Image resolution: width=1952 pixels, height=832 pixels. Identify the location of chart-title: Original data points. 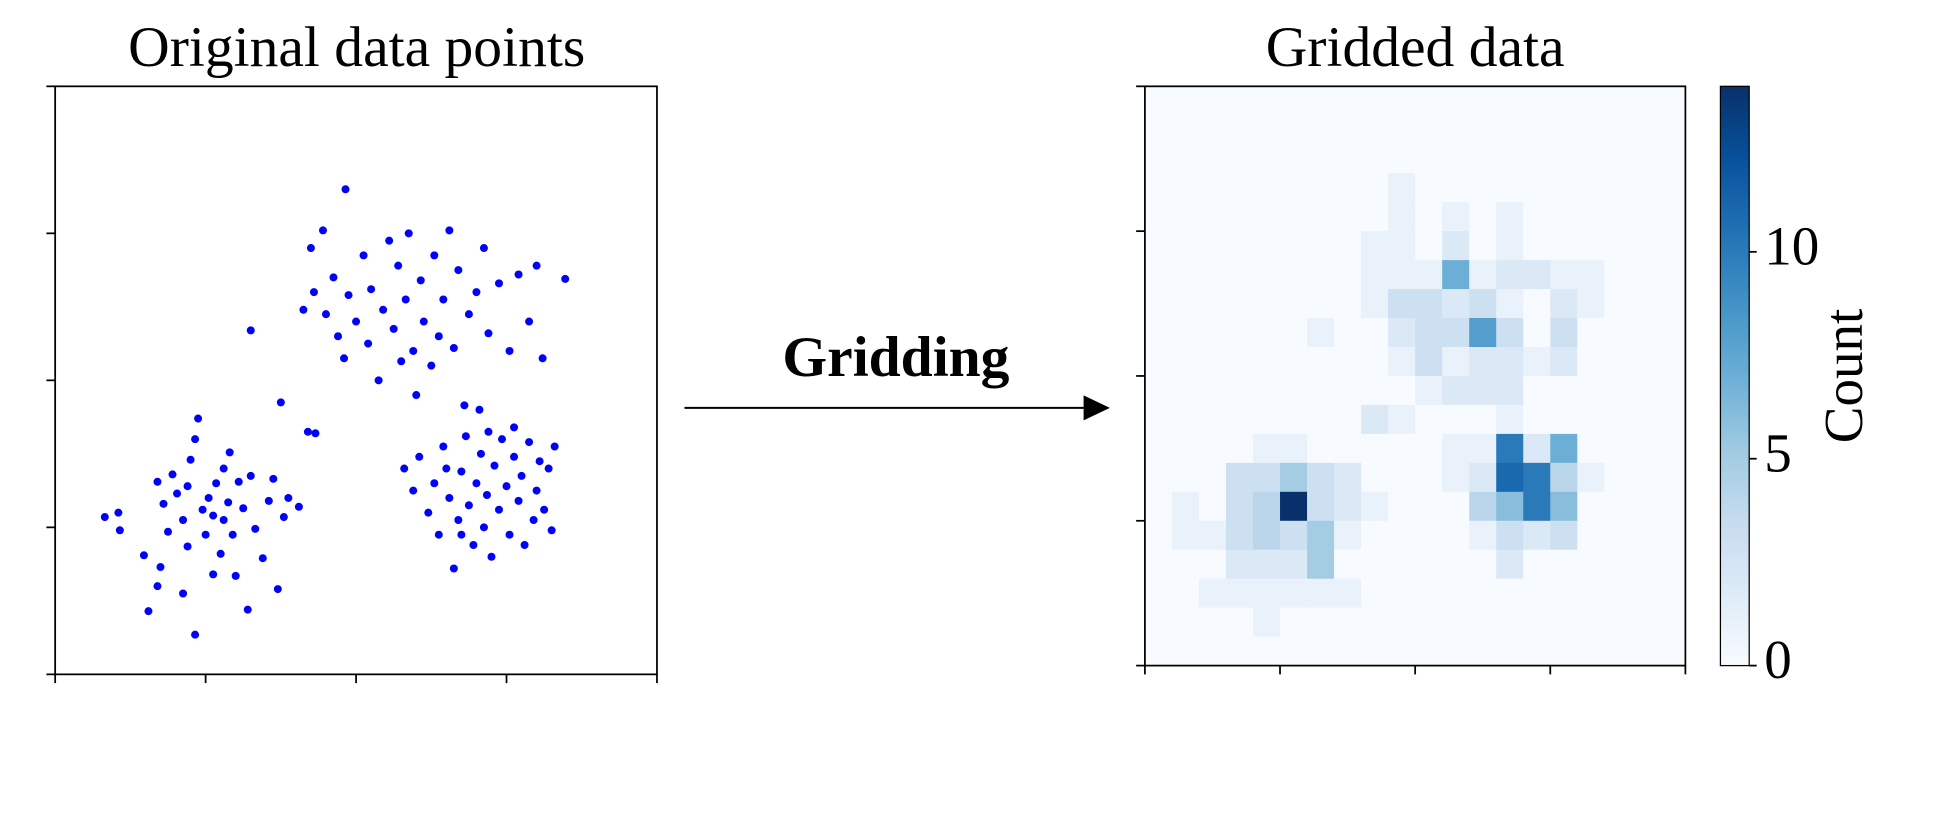
(356, 47).